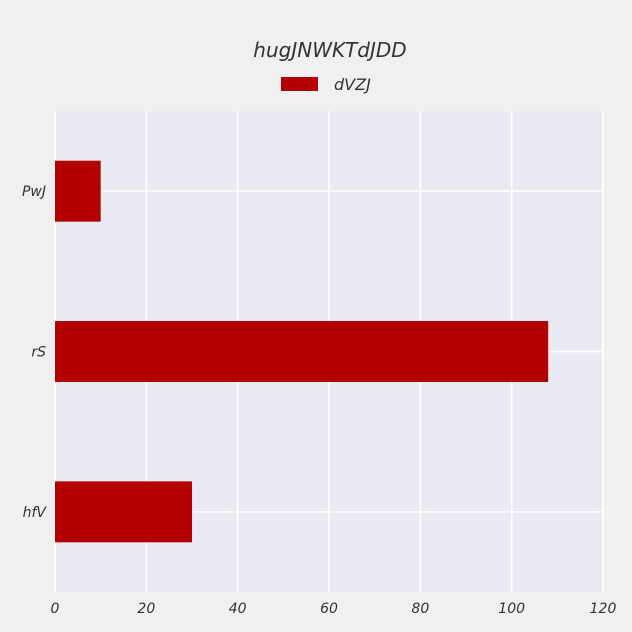 This screenshot has width=632, height=632. I want to click on x-axis-ticks: 0 20 40 60 80 100 120, so click(334, 609).